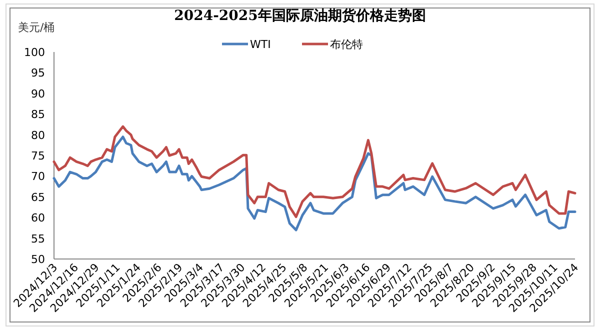 The height and width of the screenshot is (331, 600). Describe the element at coordinates (38, 135) in the screenshot. I see `y-tick-label: 80` at that location.